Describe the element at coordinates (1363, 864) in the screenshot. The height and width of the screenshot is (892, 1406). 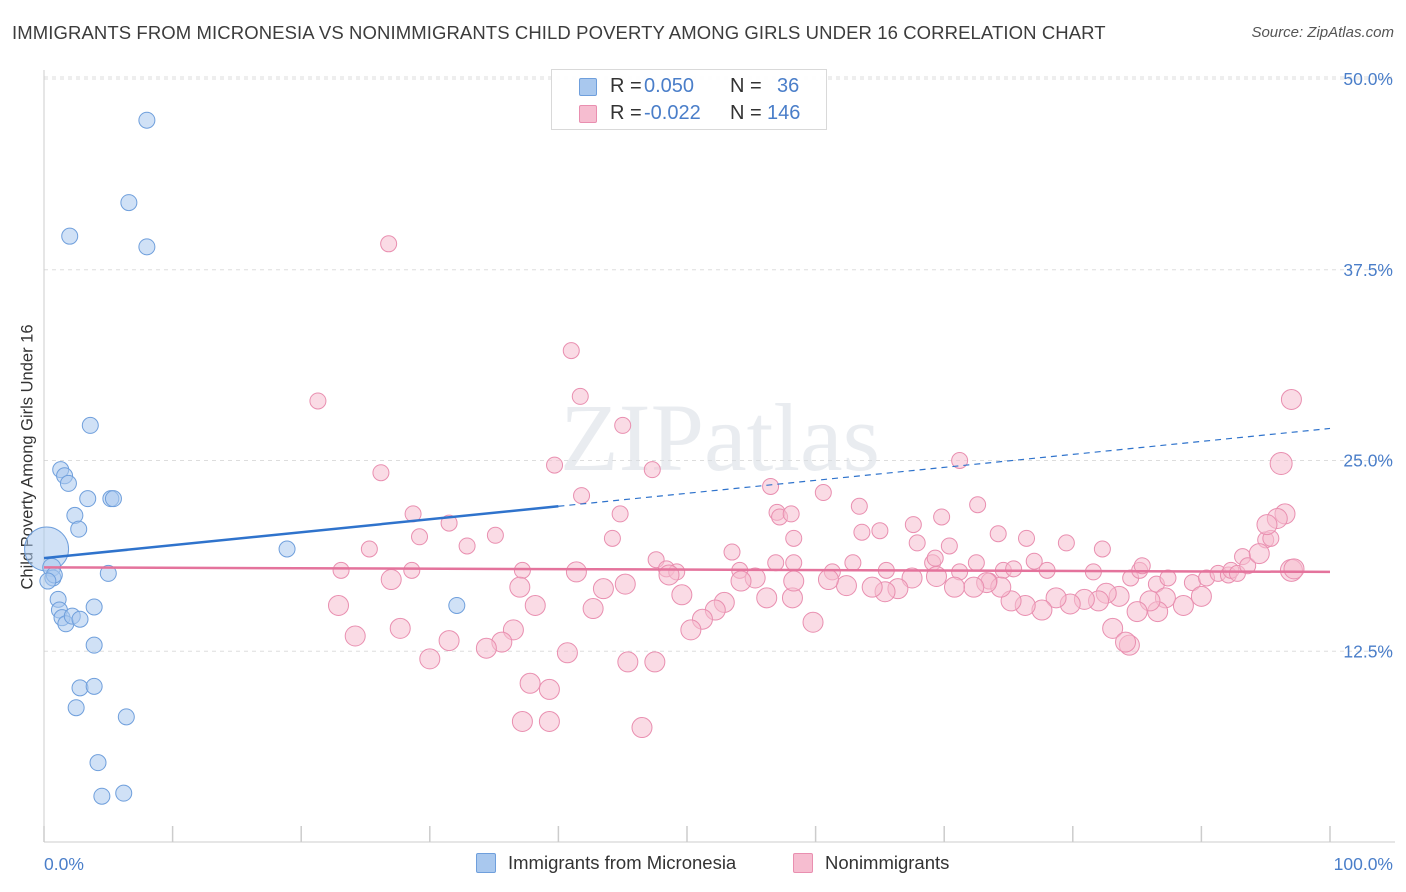
I see `x-tick-label-max: 100.0%` at that location.